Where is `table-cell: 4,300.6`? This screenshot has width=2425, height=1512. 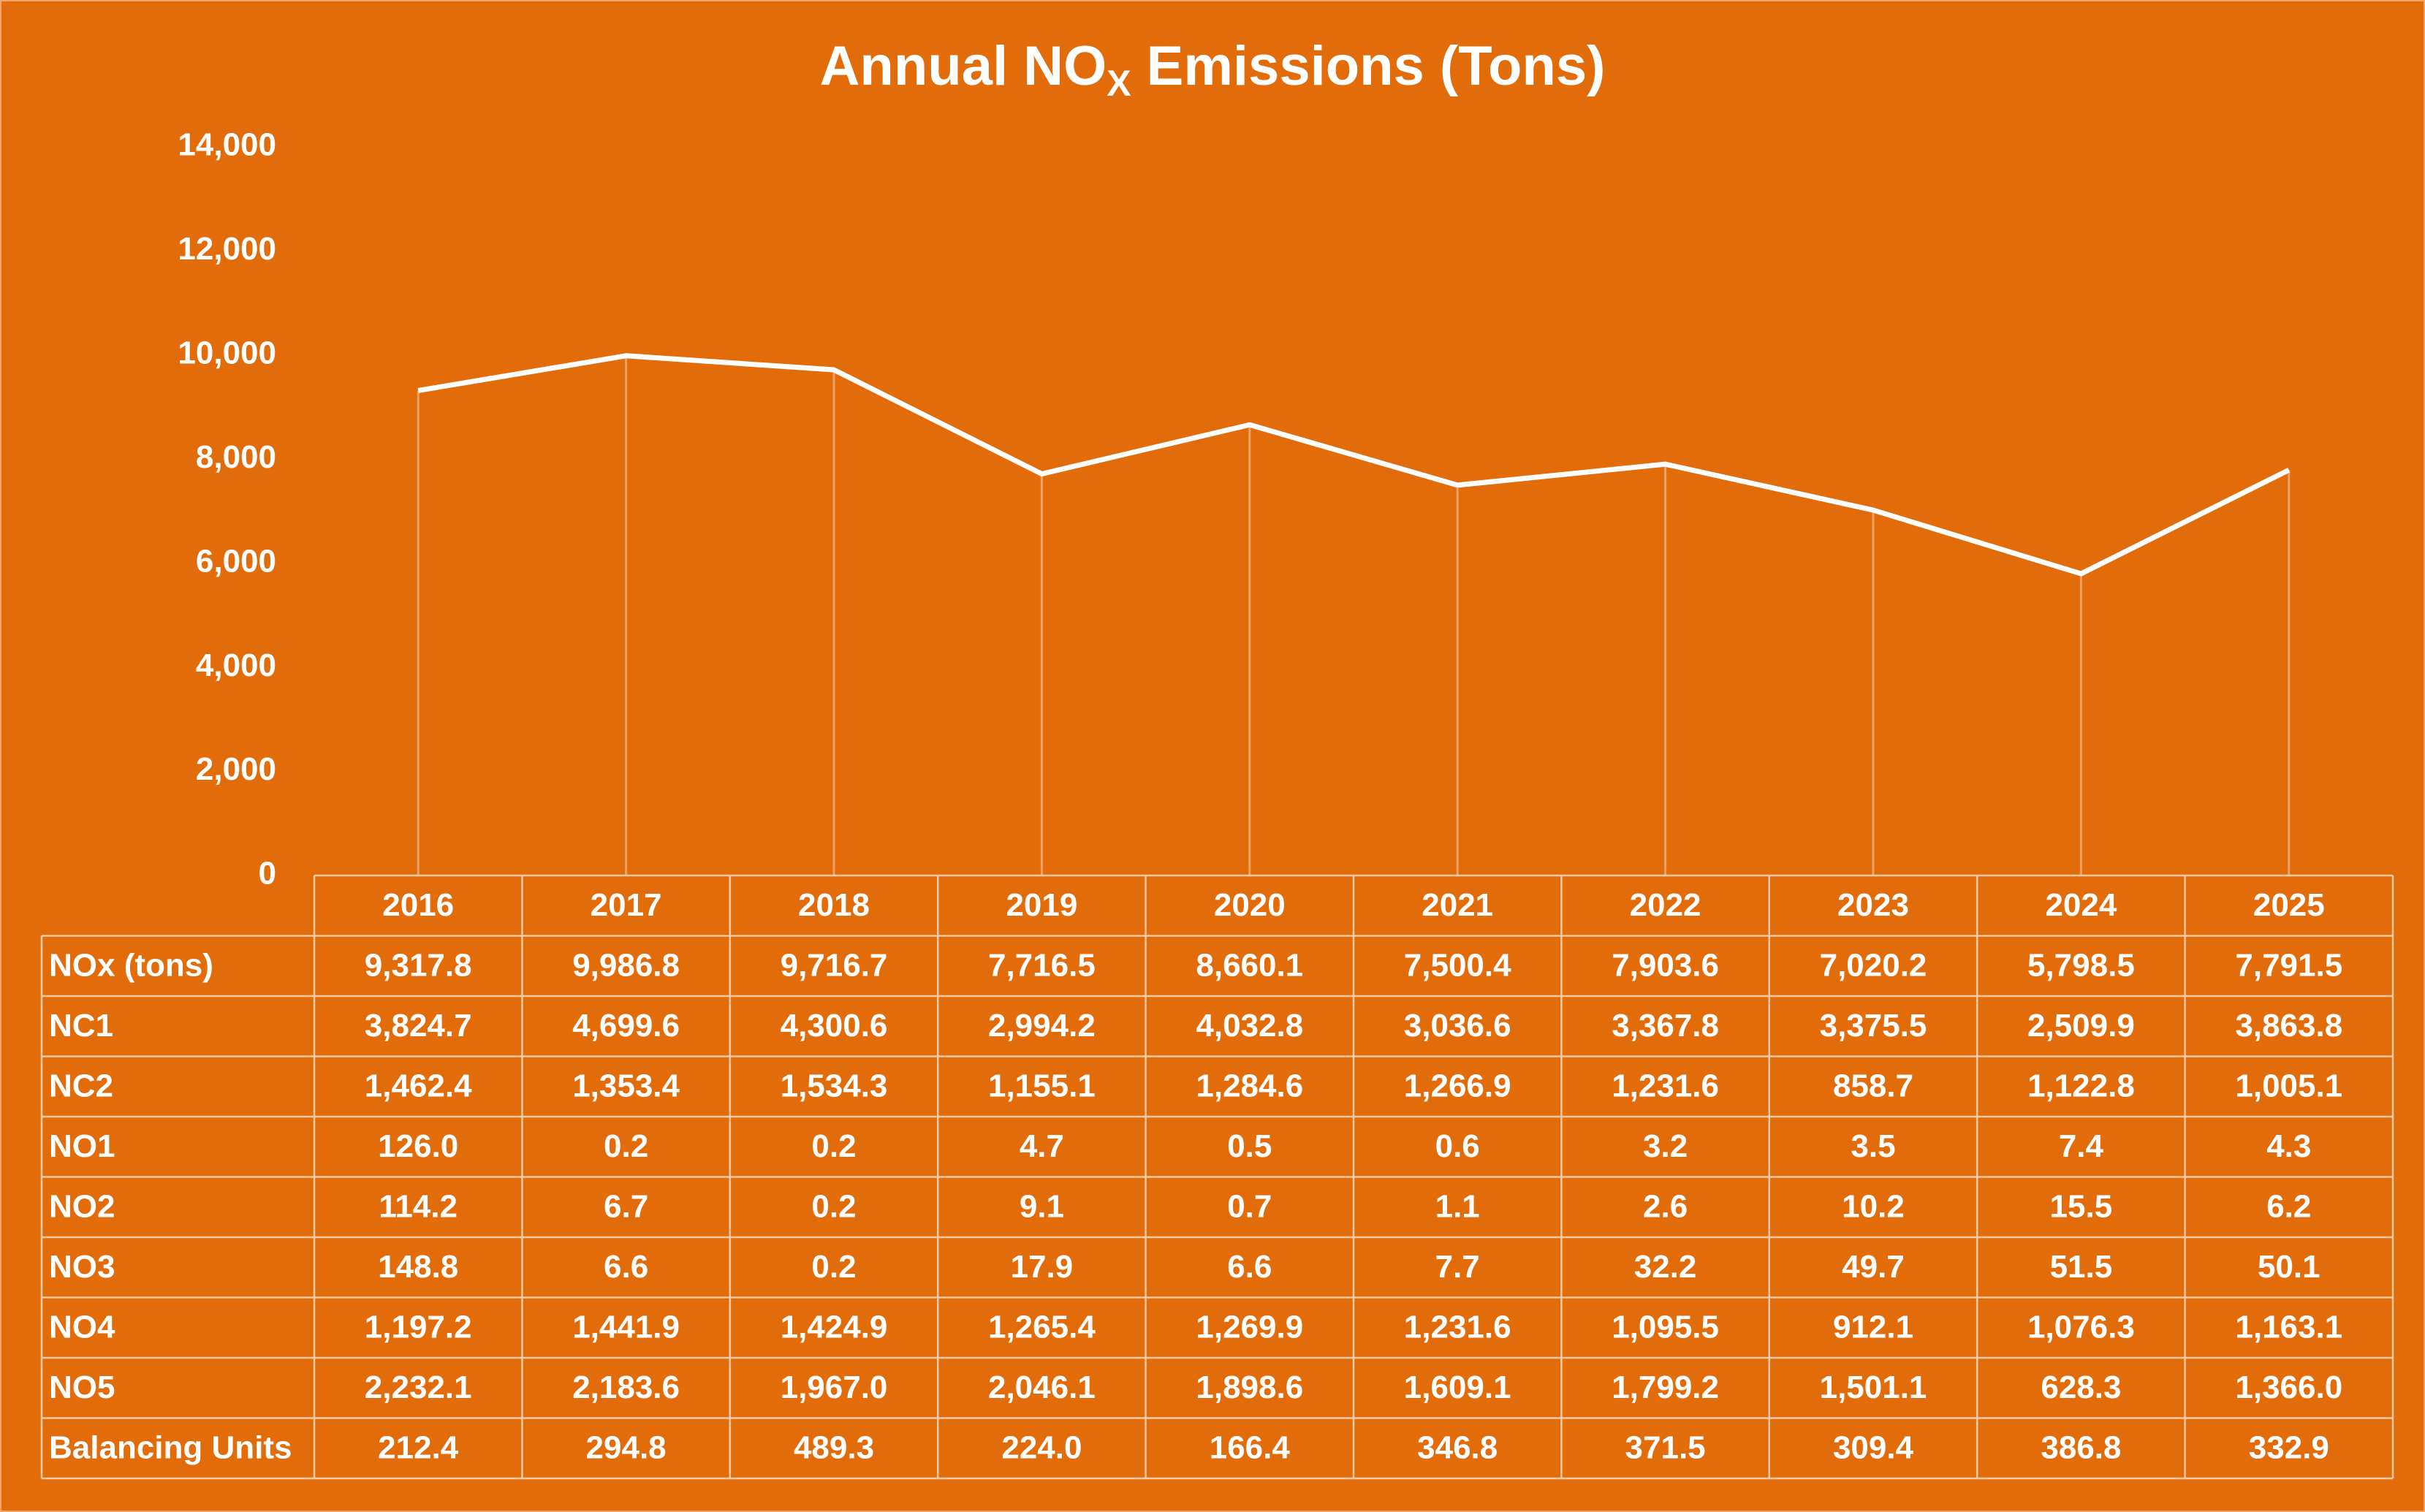 table-cell: 4,300.6 is located at coordinates (834, 1026).